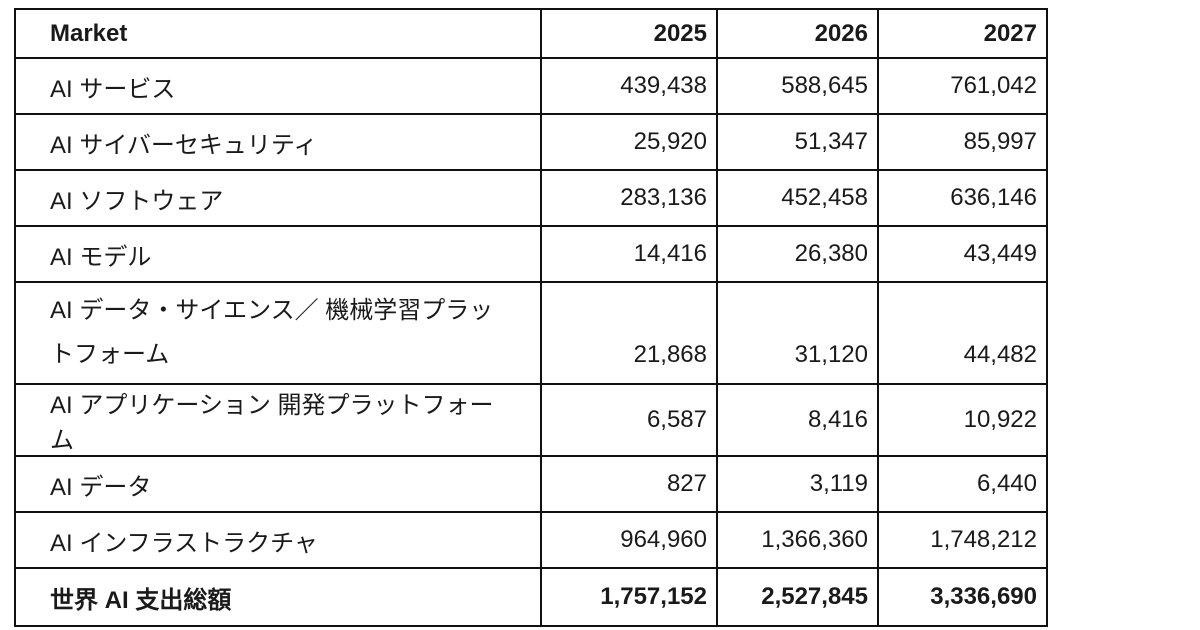  What do you see at coordinates (797, 86) in the screenshot?
I see `row-value-2026: 588,645` at bounding box center [797, 86].